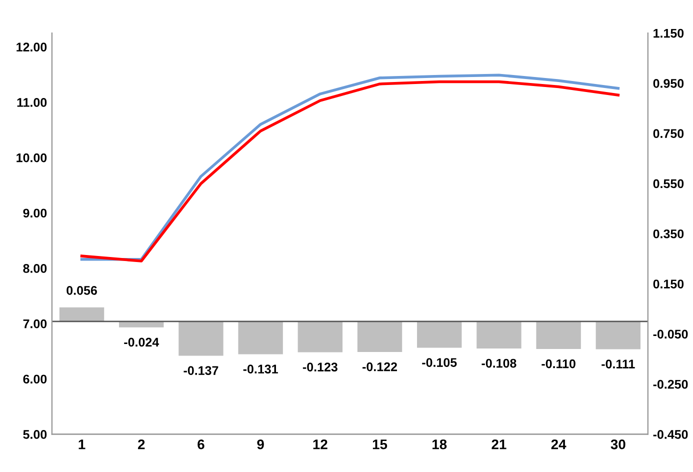  I want to click on data-label: -0.108, so click(499, 363).